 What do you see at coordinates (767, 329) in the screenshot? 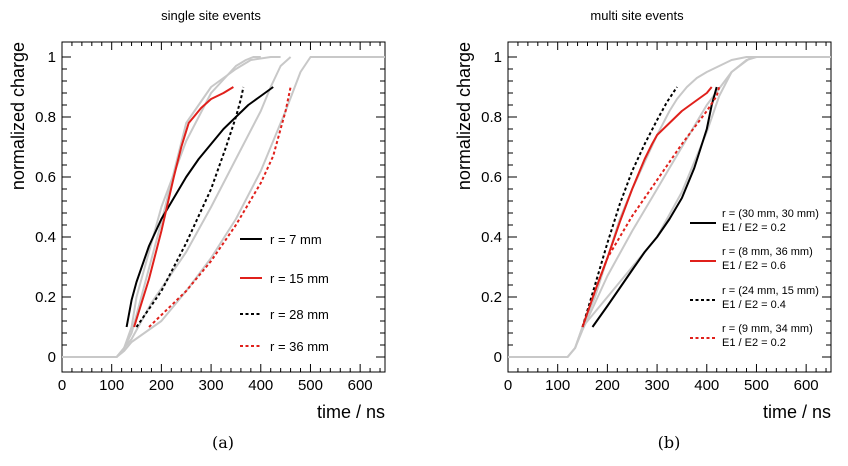
I see `legend-label: r = (9 mm, 34 mm)` at bounding box center [767, 329].